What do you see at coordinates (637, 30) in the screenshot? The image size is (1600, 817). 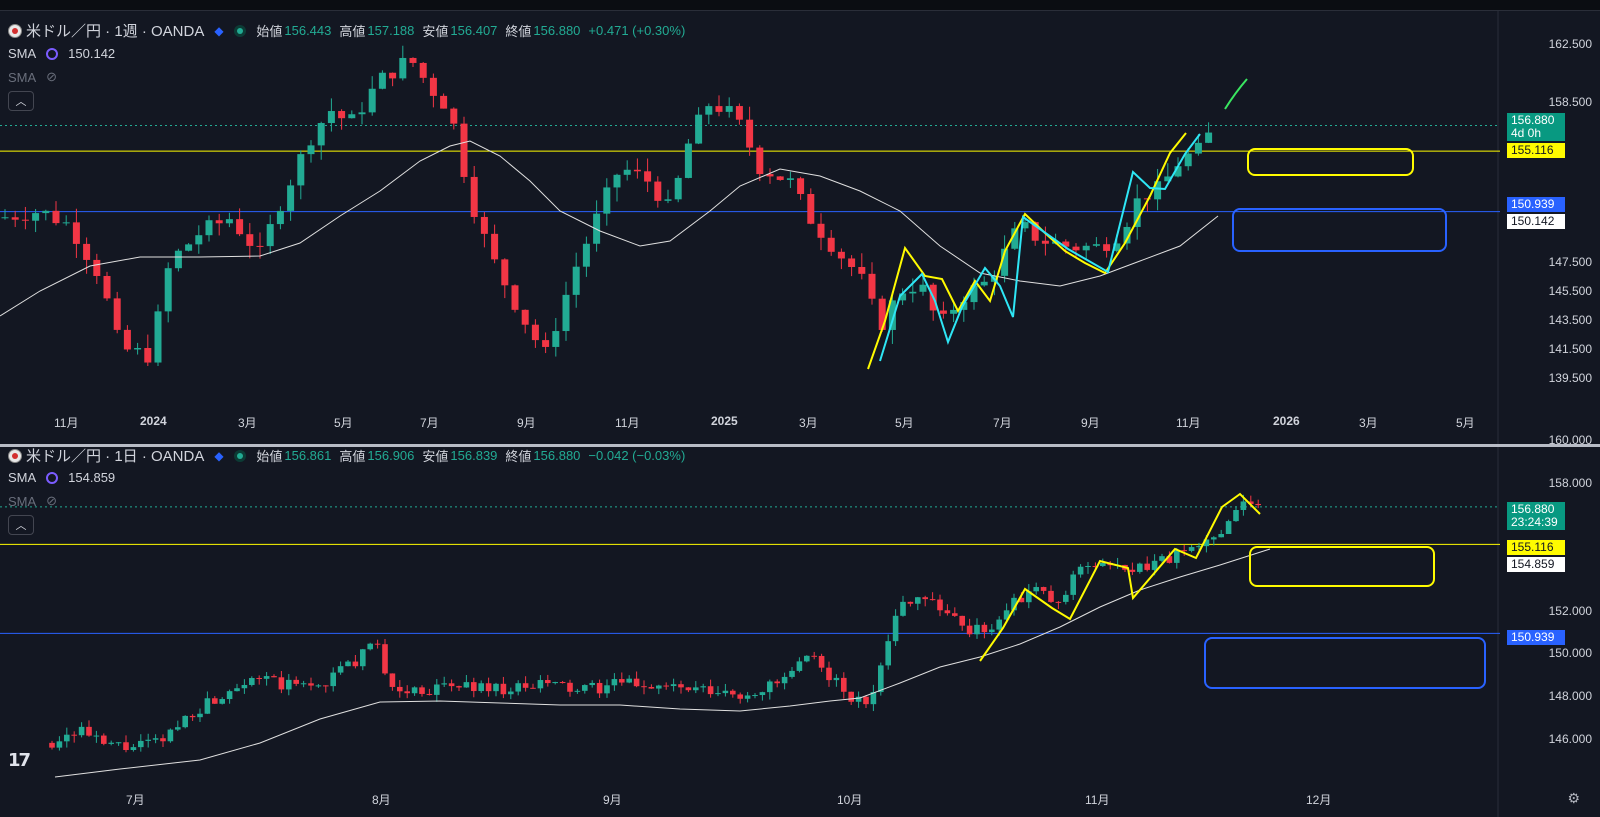 I see `ohlc-change: +0.471 (+0.30%)` at bounding box center [637, 30].